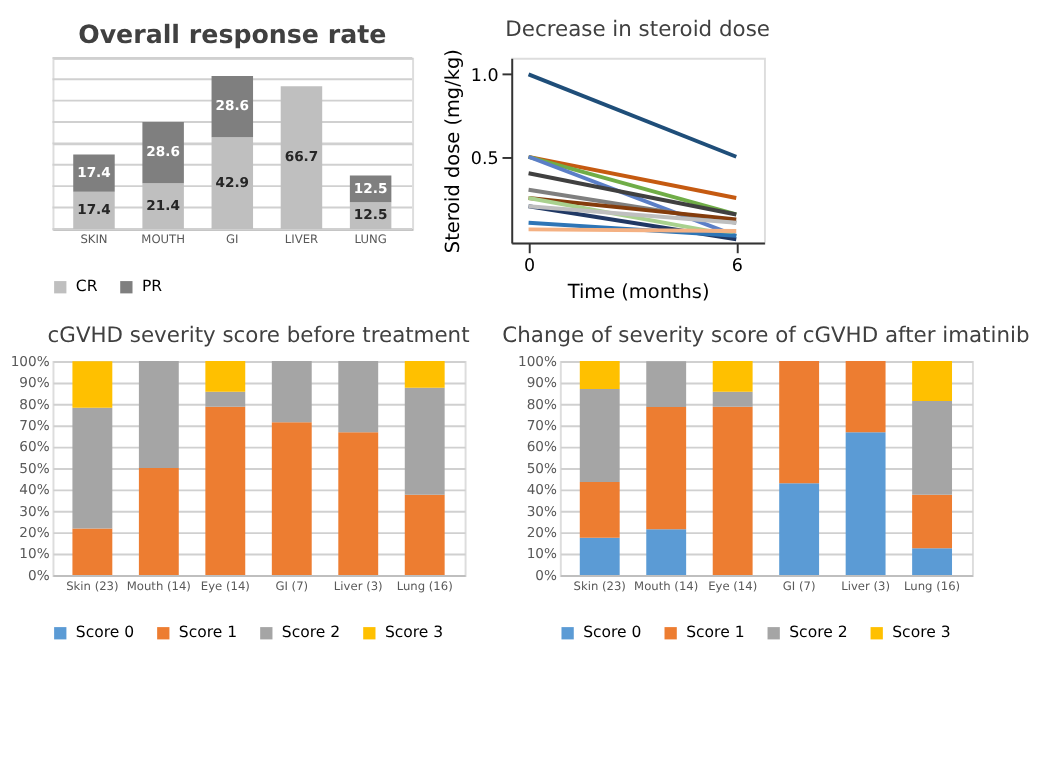 The image size is (1040, 758). What do you see at coordinates (484, 77) in the screenshot?
I see `y-tick-label: 1.0` at bounding box center [484, 77].